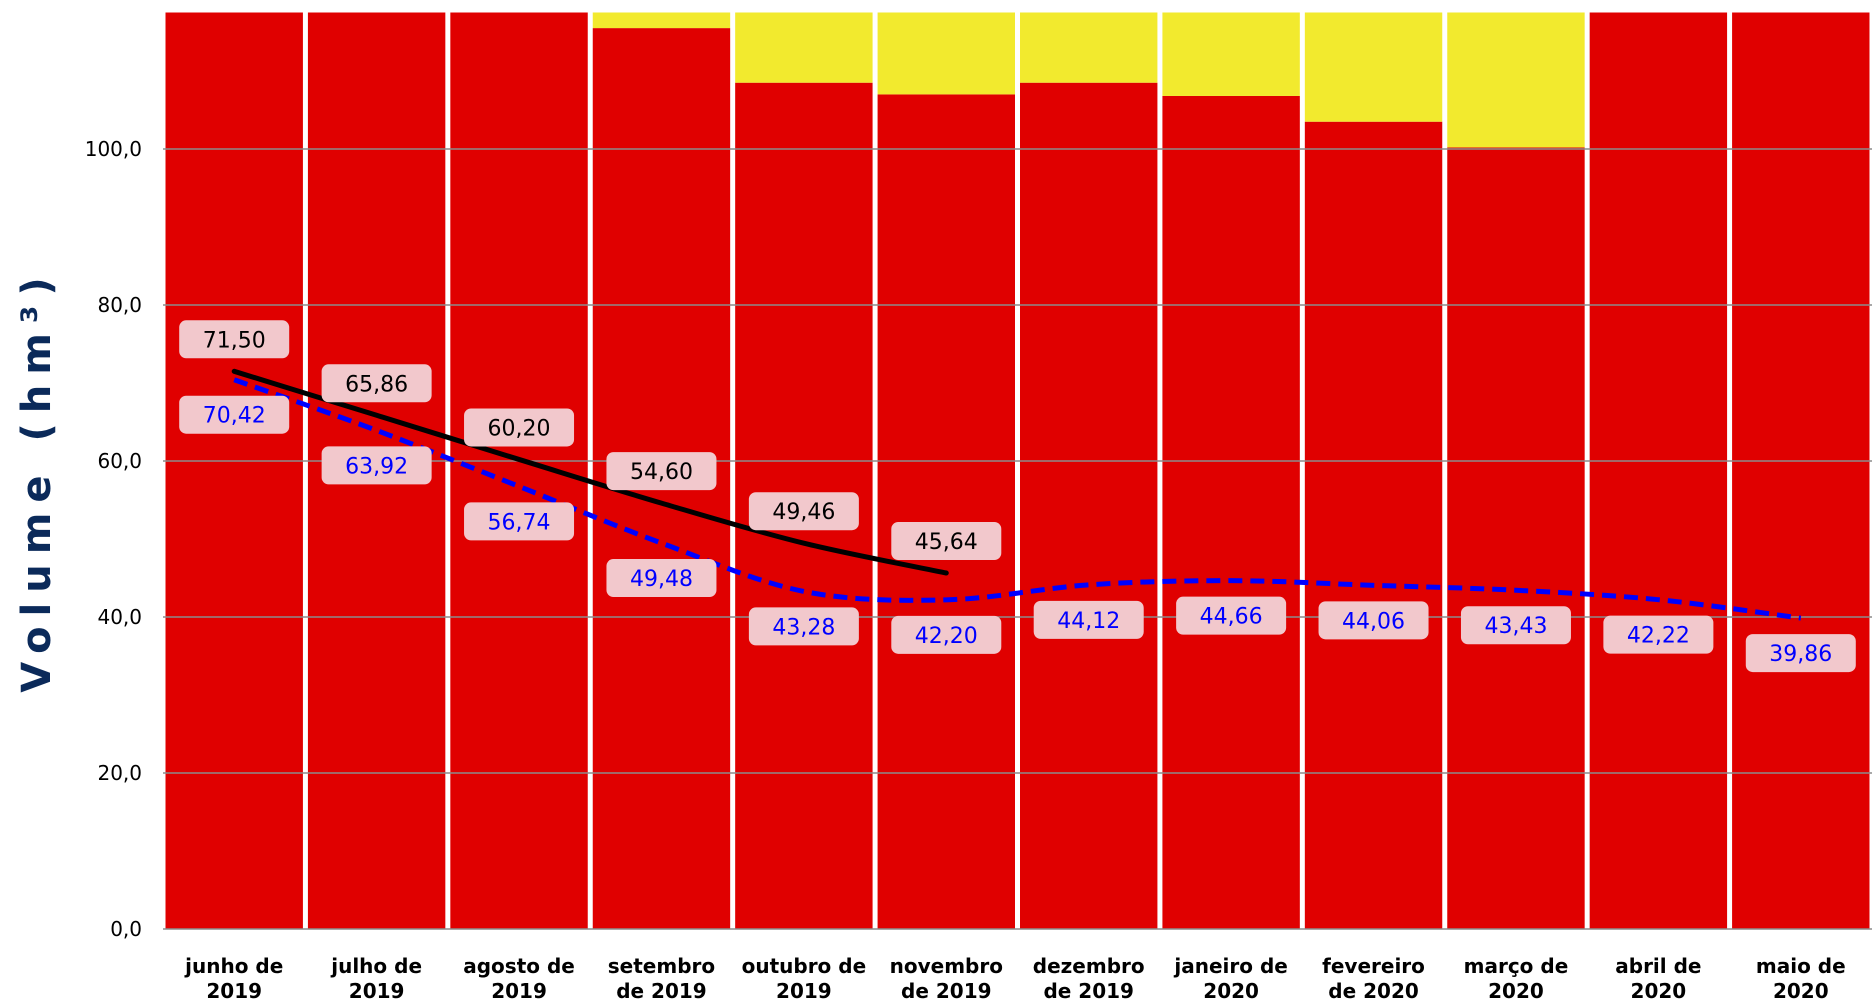 This screenshot has width=1872, height=1005. Describe the element at coordinates (119, 305) in the screenshot. I see `y-tick-label: 80,0` at that location.